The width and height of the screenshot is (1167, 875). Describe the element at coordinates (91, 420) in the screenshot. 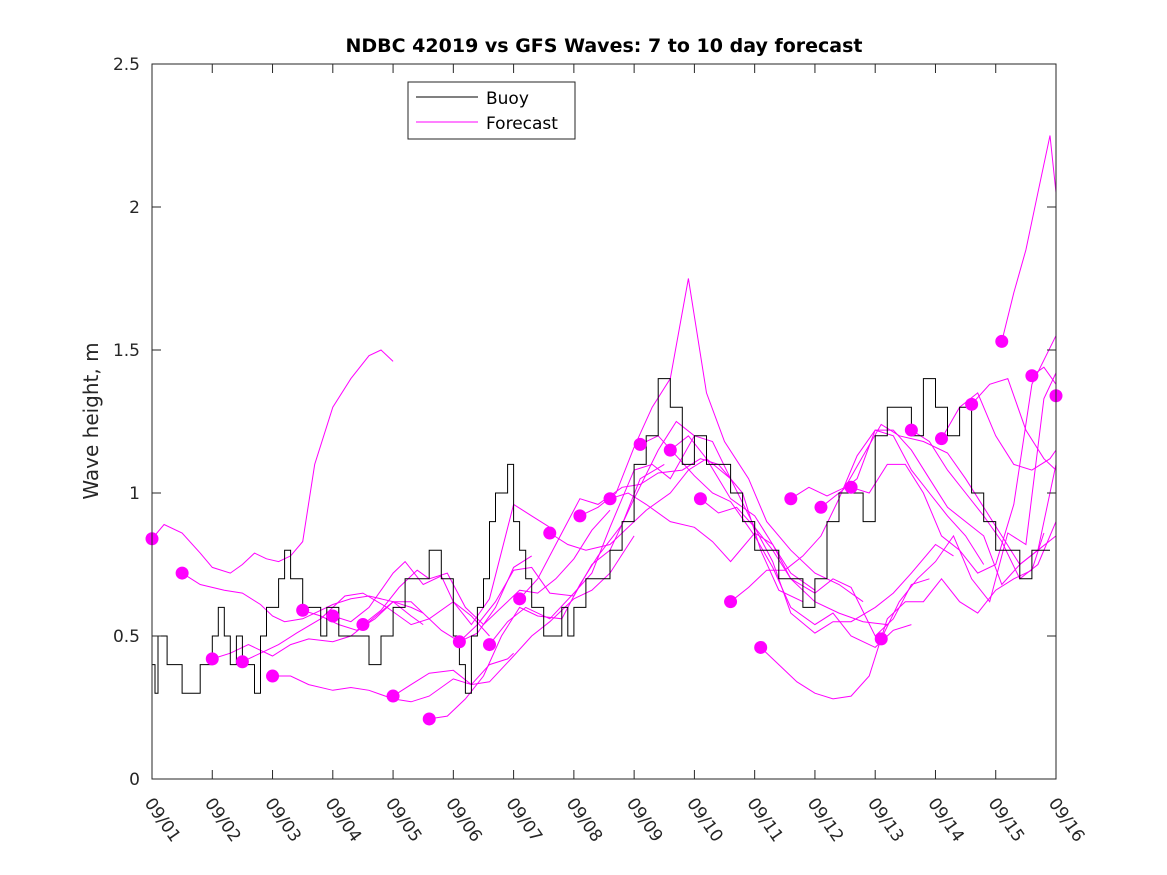

I see `y-axis-label: Wave height, m` at that location.